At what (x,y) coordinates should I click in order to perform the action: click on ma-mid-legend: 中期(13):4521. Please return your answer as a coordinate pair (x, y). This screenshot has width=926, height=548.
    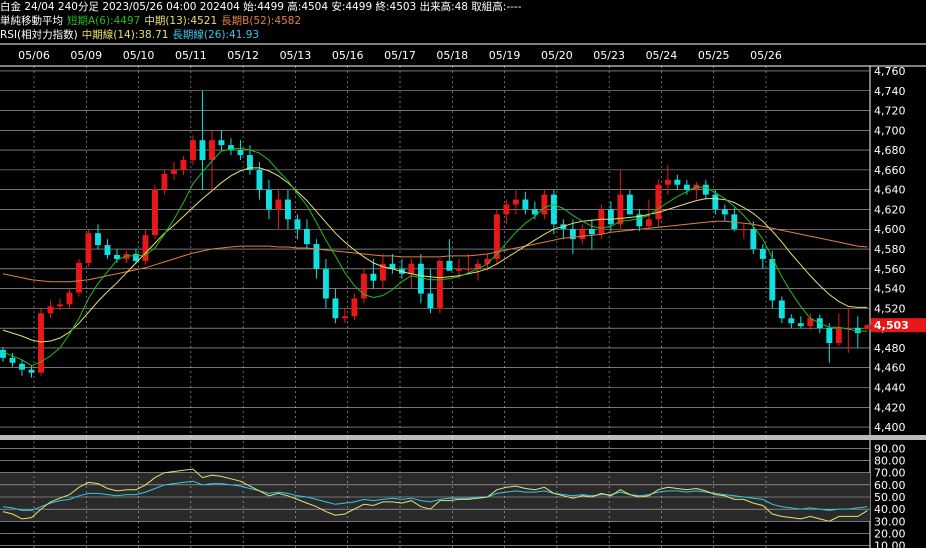
    Looking at the image, I should click on (181, 21).